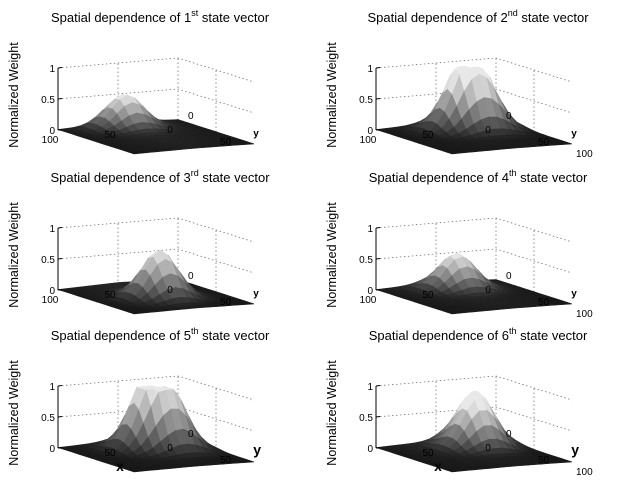  What do you see at coordinates (476, 430) in the screenshot?
I see `axes: 0 0.5 1 50 0 100 50 0 y x` at bounding box center [476, 430].